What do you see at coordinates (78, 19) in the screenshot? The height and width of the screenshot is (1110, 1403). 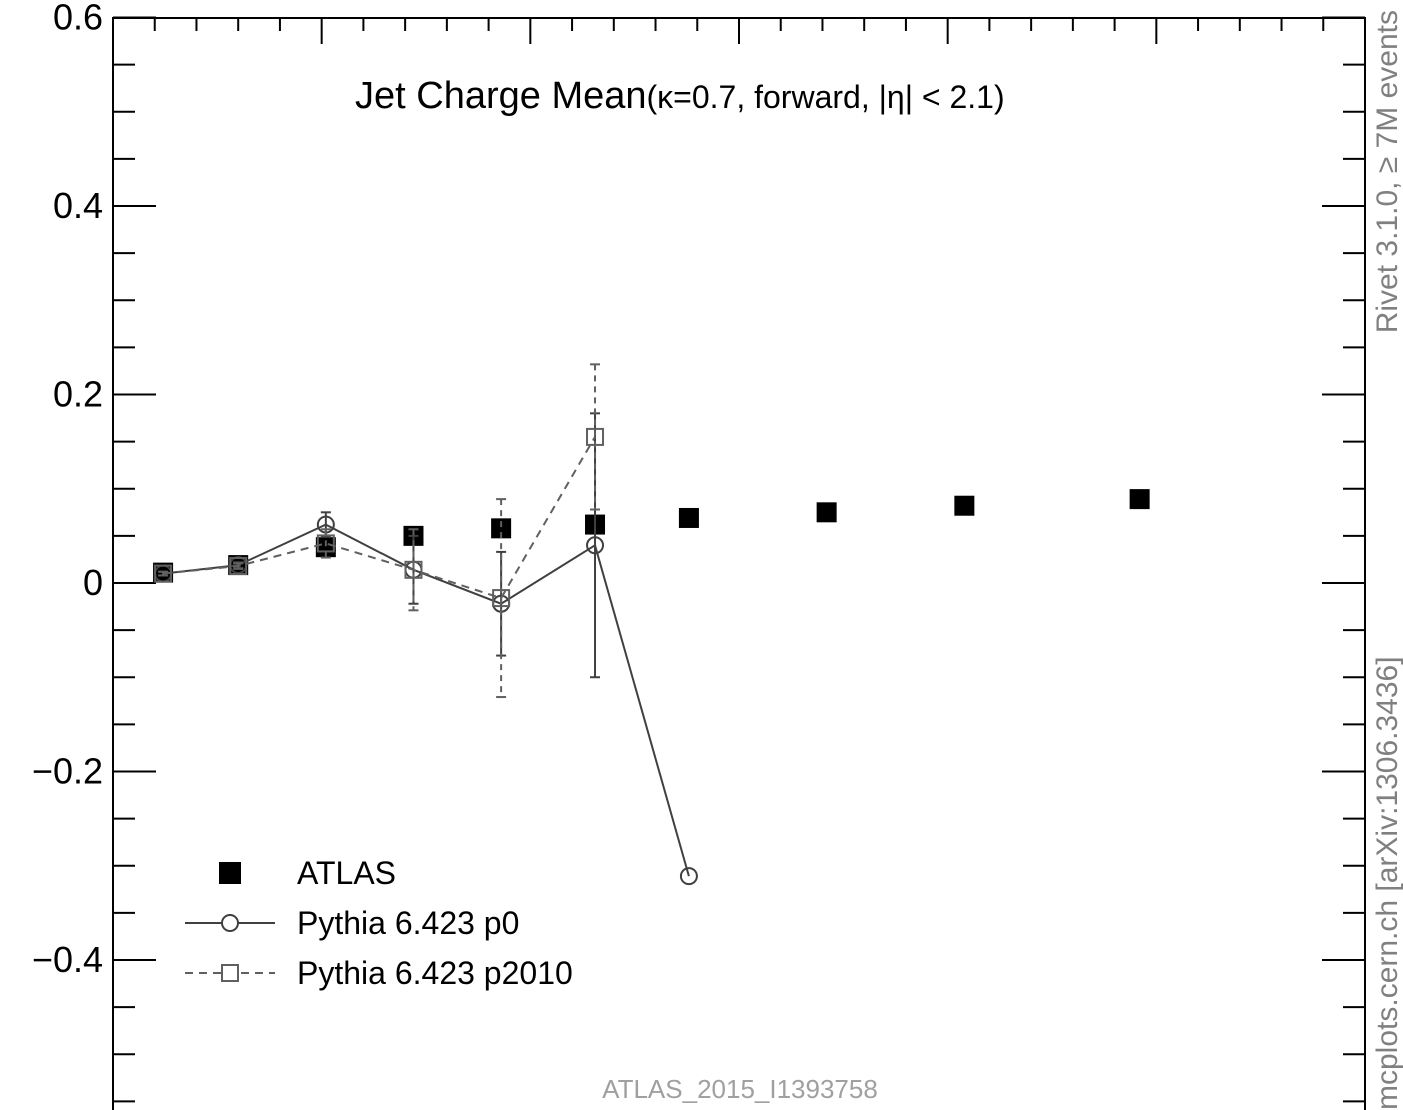 I see `y-tick-label: 0.6` at bounding box center [78, 19].